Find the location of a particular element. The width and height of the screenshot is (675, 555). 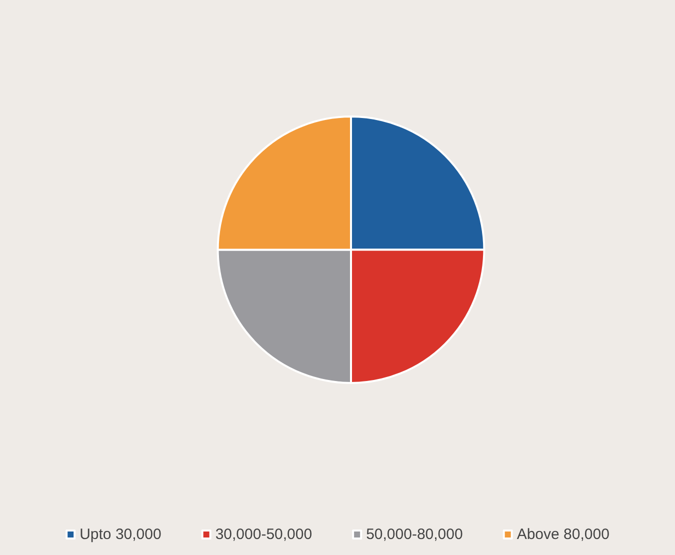

legend-label: Upto 30,000 is located at coordinates (121, 534).